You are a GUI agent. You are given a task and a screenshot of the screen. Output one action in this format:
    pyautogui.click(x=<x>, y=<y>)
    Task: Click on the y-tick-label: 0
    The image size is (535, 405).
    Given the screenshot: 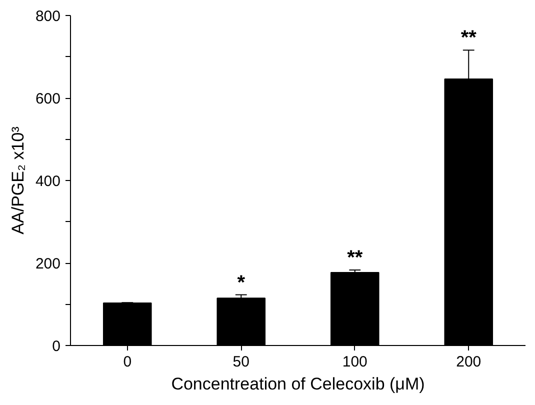 What is the action you would take?
    pyautogui.click(x=56, y=346)
    